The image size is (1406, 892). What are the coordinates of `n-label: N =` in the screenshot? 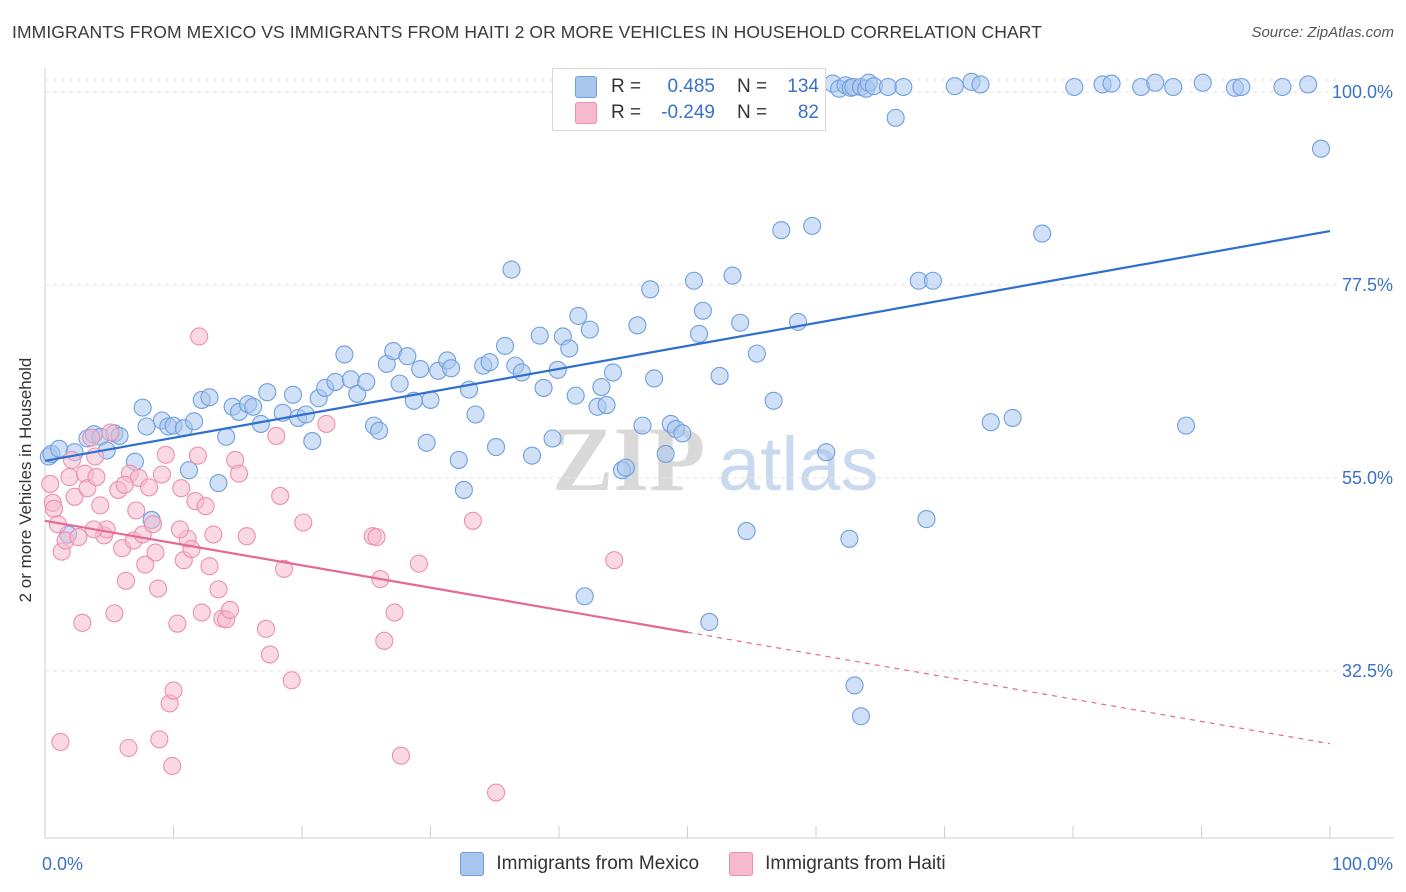 It's located at (752, 112).